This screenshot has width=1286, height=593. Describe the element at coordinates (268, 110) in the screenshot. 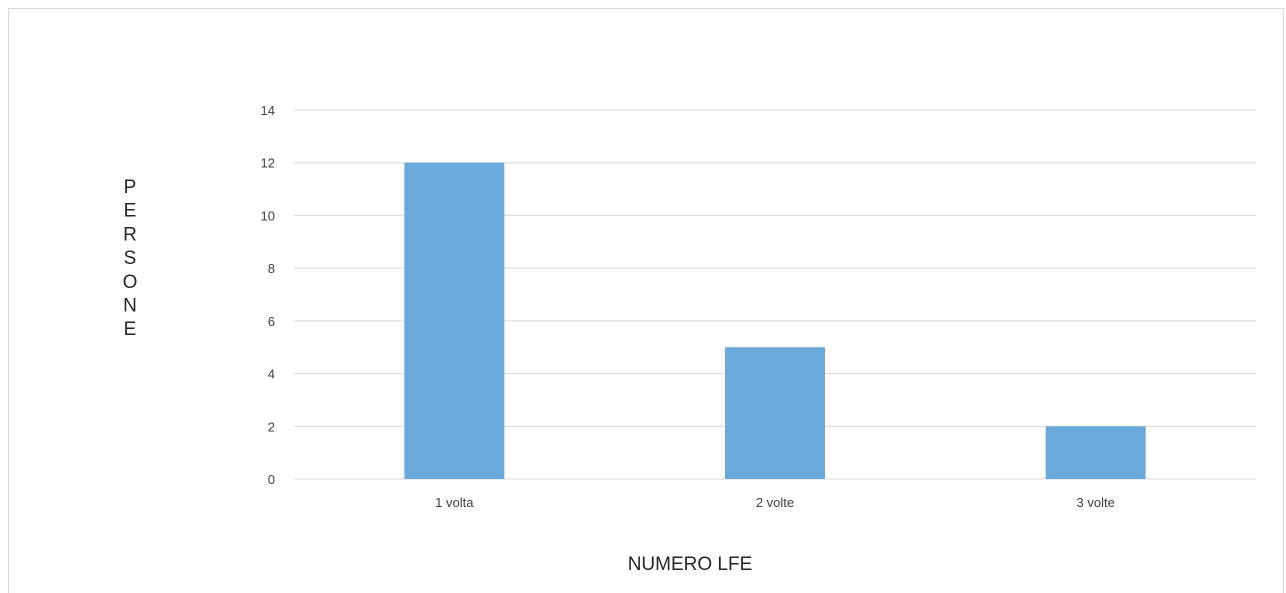

I see `y-tick-label: 14` at that location.